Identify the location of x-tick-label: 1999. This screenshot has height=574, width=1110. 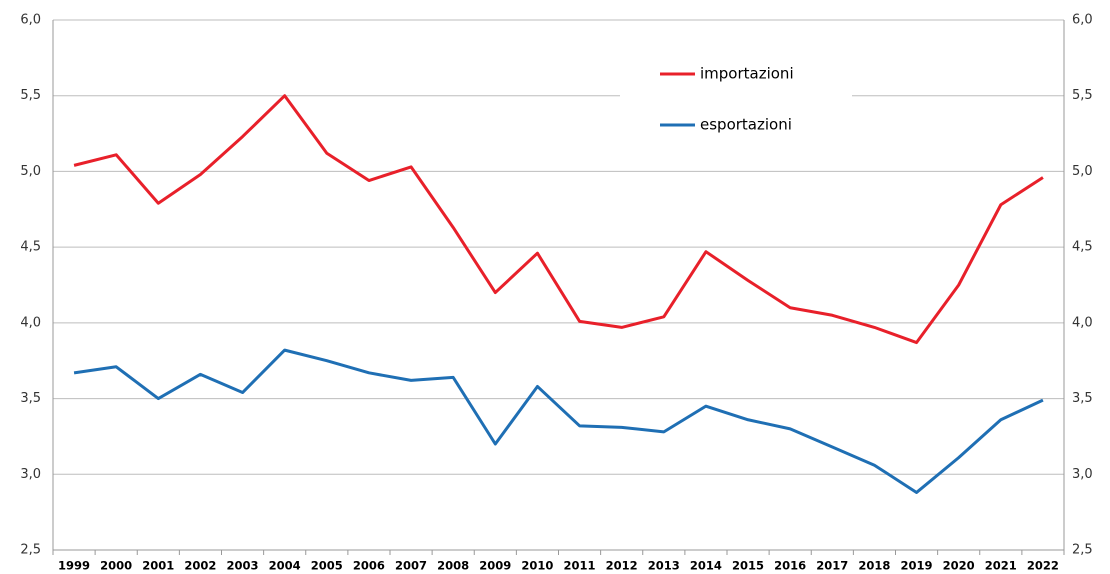
(74, 566).